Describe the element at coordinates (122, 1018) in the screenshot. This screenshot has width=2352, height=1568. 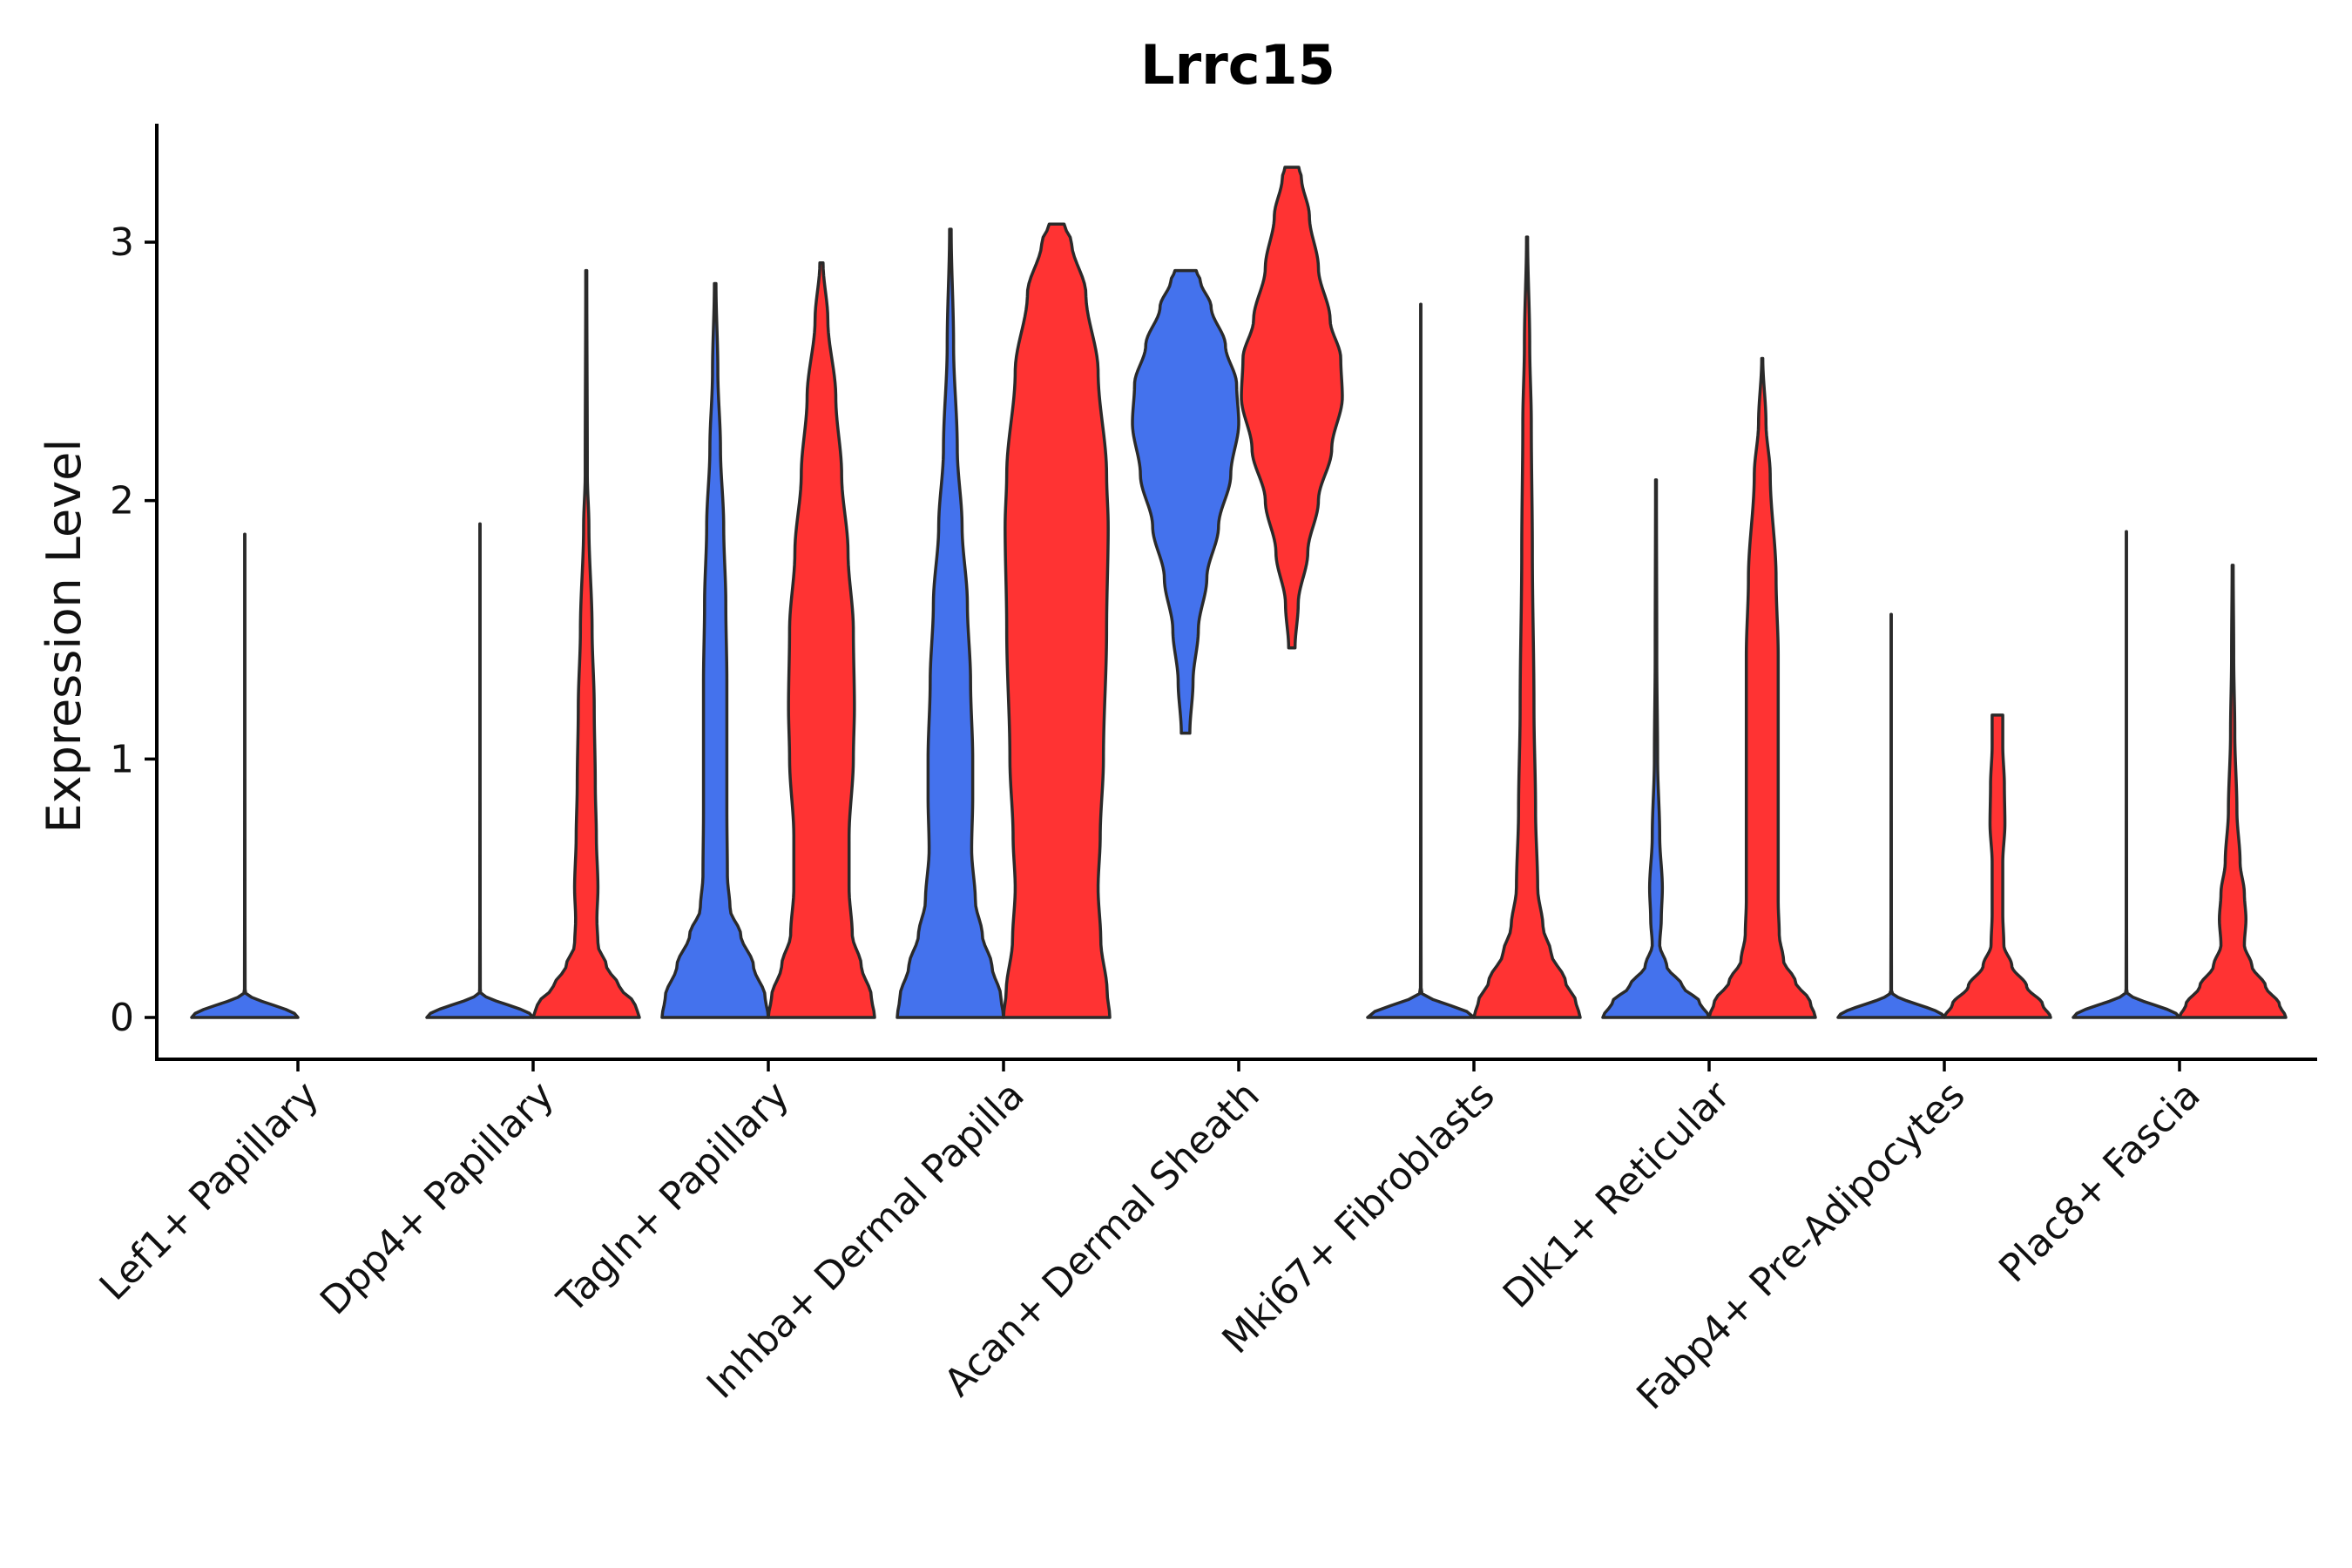
I see `y-tick-label: 0` at that location.